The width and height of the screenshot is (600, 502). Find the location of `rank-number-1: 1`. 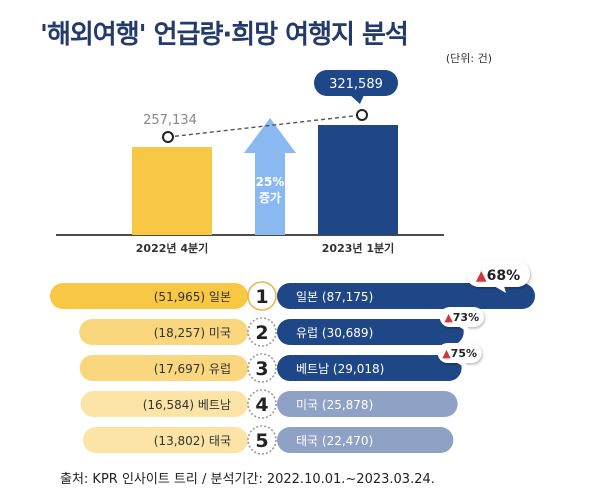

rank-number-1: 1 is located at coordinates (261, 297).